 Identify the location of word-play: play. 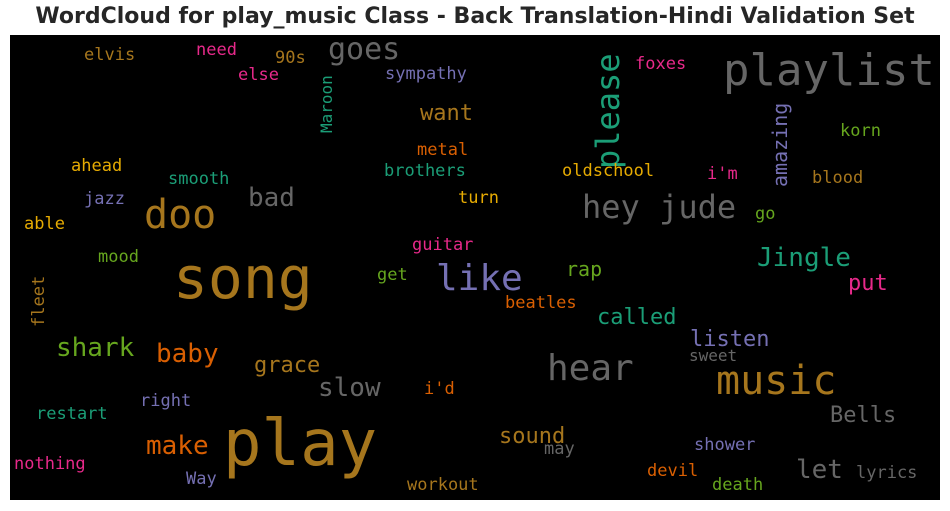
(300, 444).